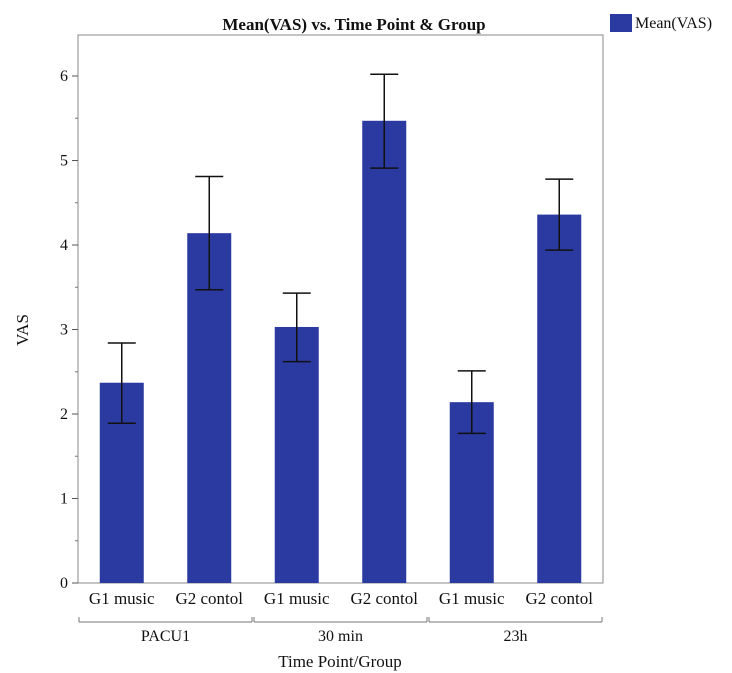 The height and width of the screenshot is (673, 732). Describe the element at coordinates (340, 661) in the screenshot. I see `x-axis-title: Time Point/Group` at that location.